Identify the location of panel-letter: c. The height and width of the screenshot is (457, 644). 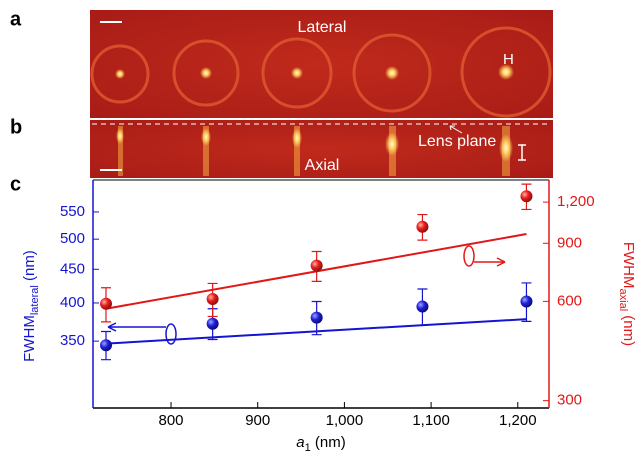
(15, 184).